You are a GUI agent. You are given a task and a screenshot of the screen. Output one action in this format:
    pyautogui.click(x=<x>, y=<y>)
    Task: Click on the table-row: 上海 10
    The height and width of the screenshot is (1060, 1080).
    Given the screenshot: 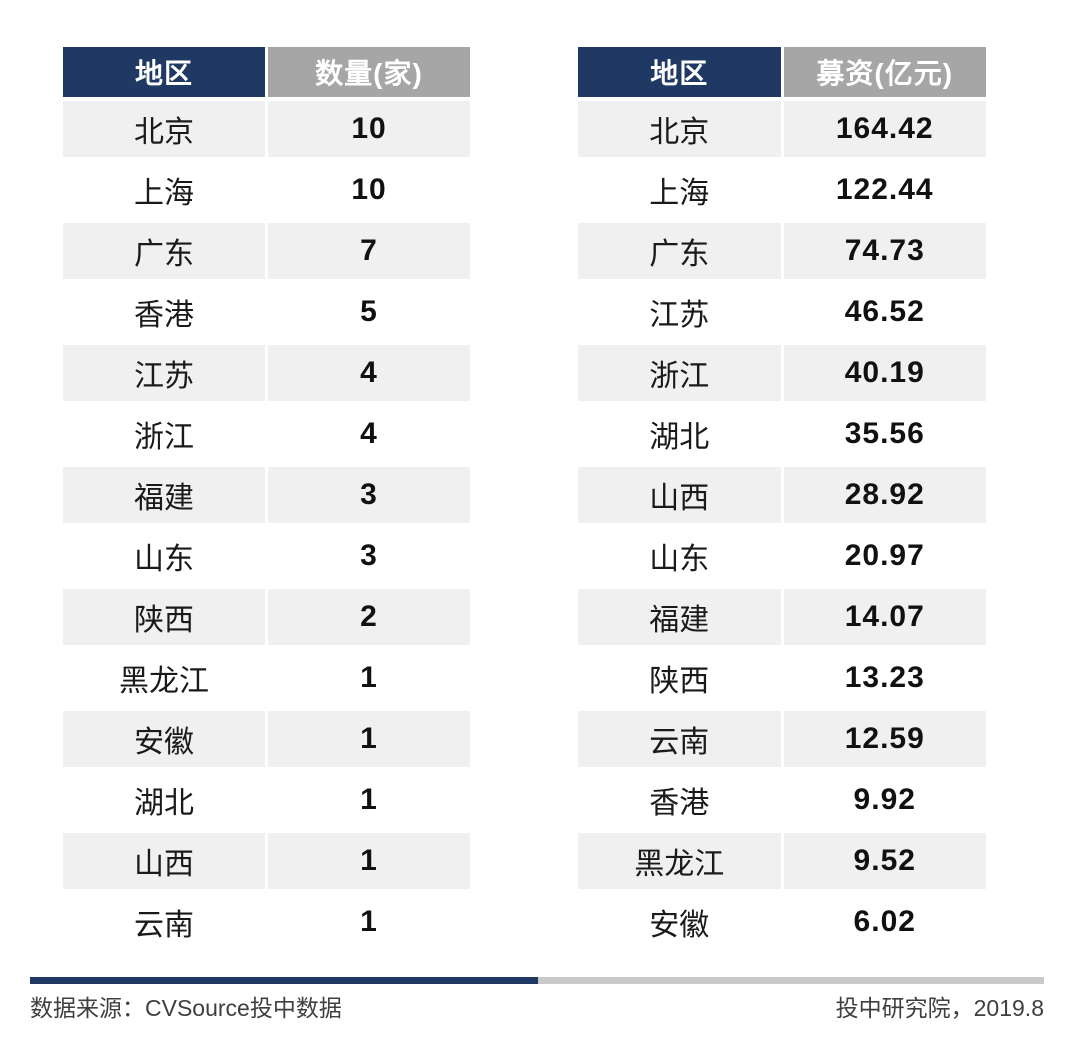 What is the action you would take?
    pyautogui.click(x=266, y=190)
    